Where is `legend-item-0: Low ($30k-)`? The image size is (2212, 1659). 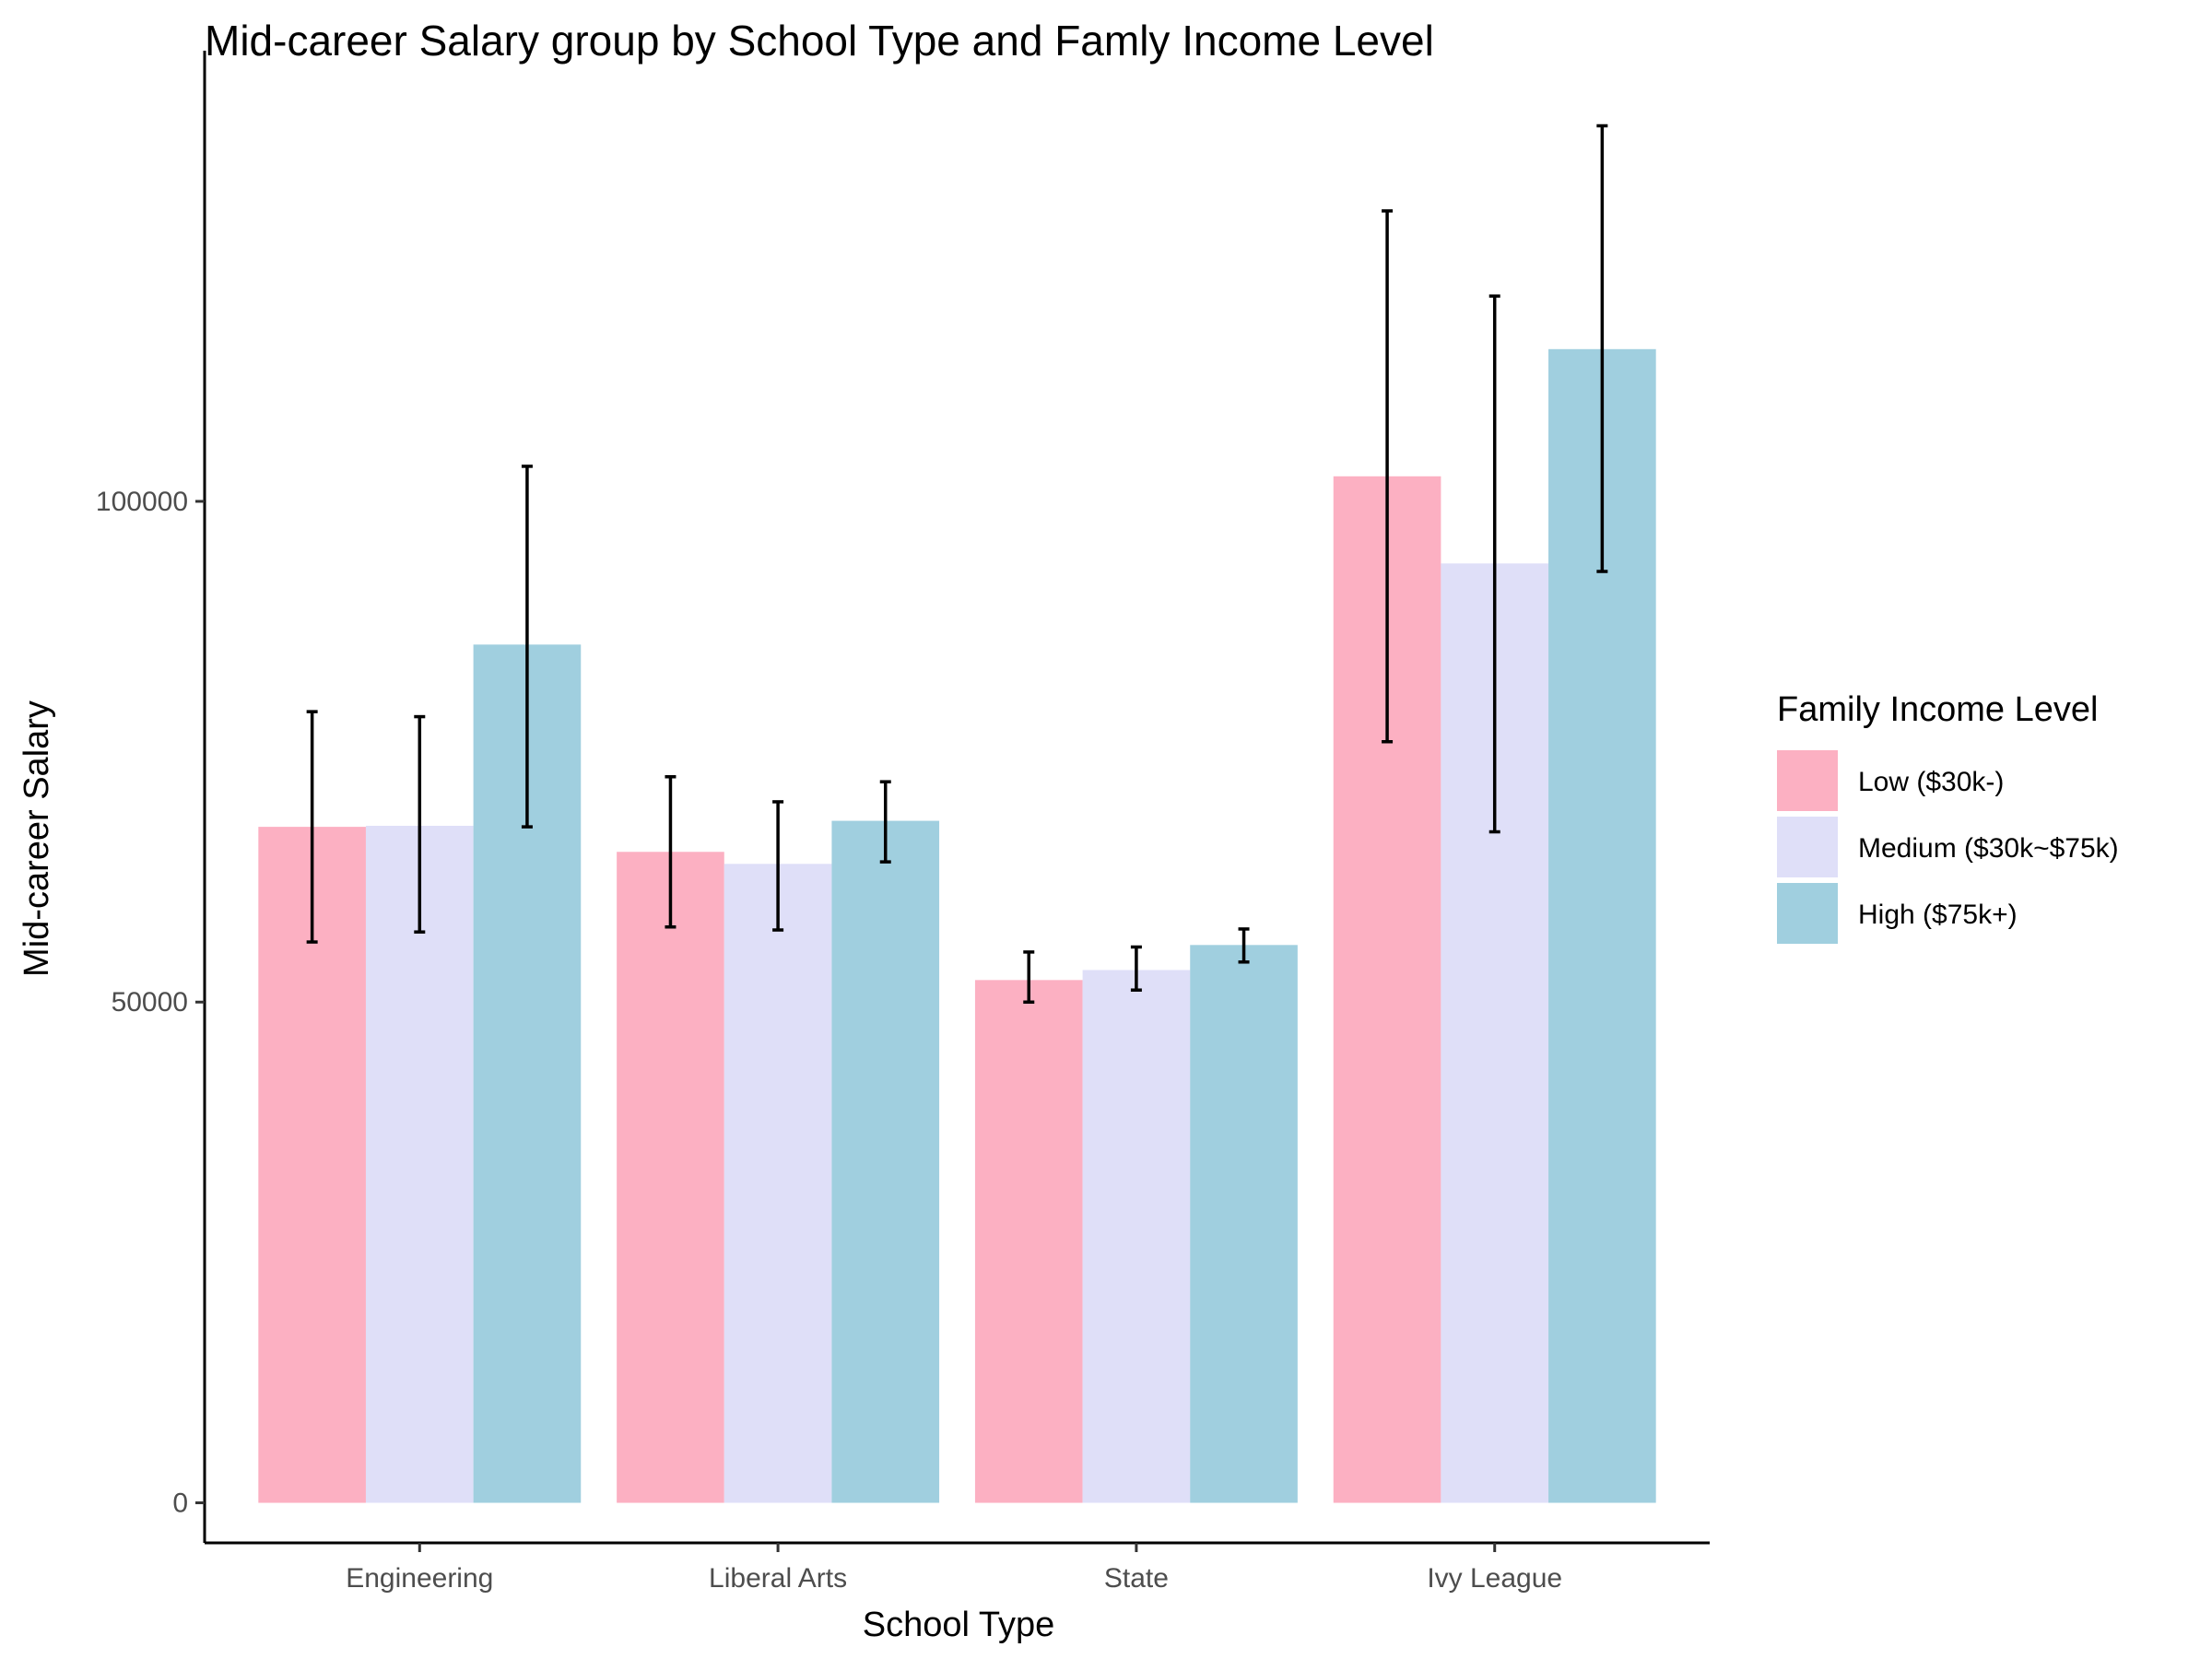 legend-item-0: Low ($30k-) is located at coordinates (1890, 780).